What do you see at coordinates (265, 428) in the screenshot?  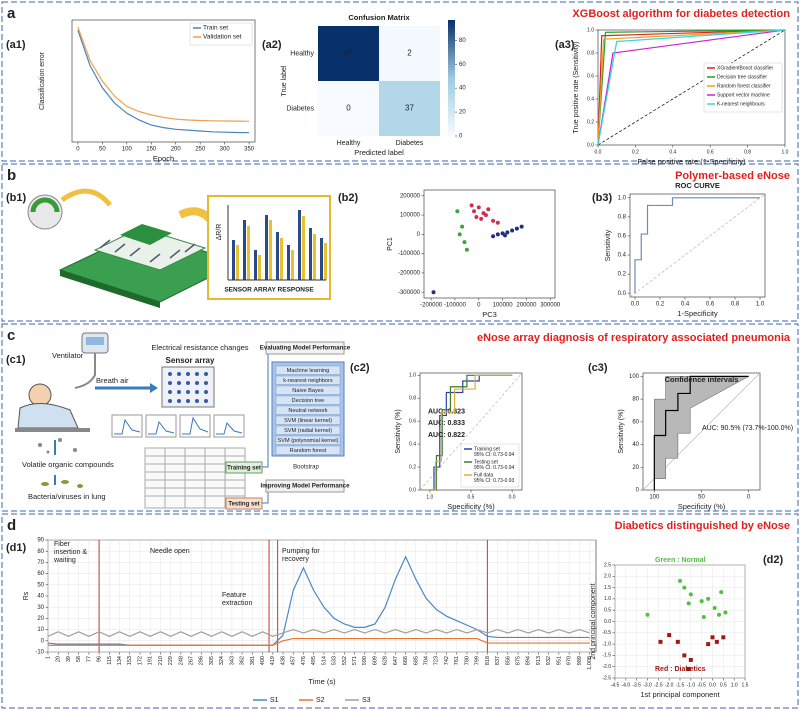 I see `connector` at bounding box center [265, 428].